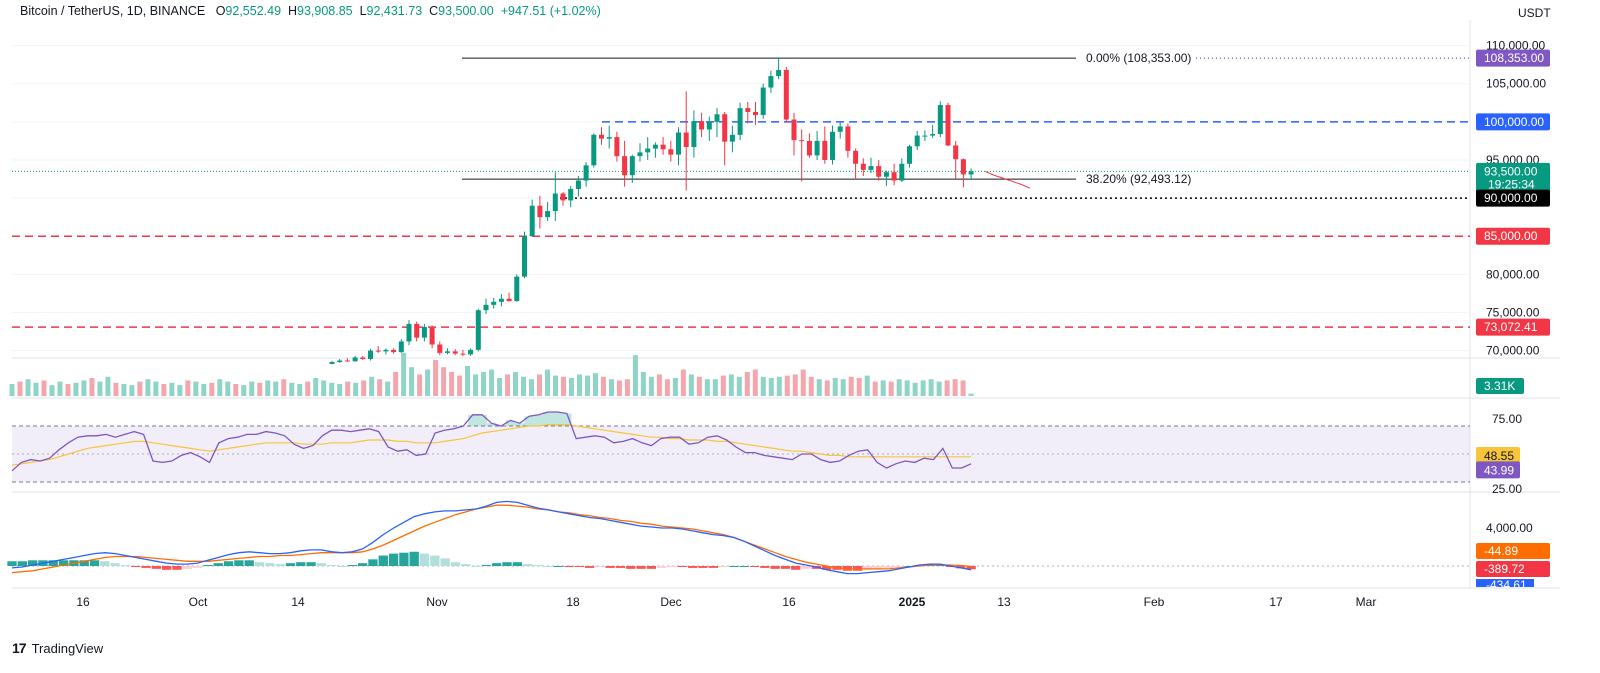 The image size is (1600, 673). Describe the element at coordinates (1511, 236) in the screenshot. I see `price-tag-label: 85,000.00` at that location.